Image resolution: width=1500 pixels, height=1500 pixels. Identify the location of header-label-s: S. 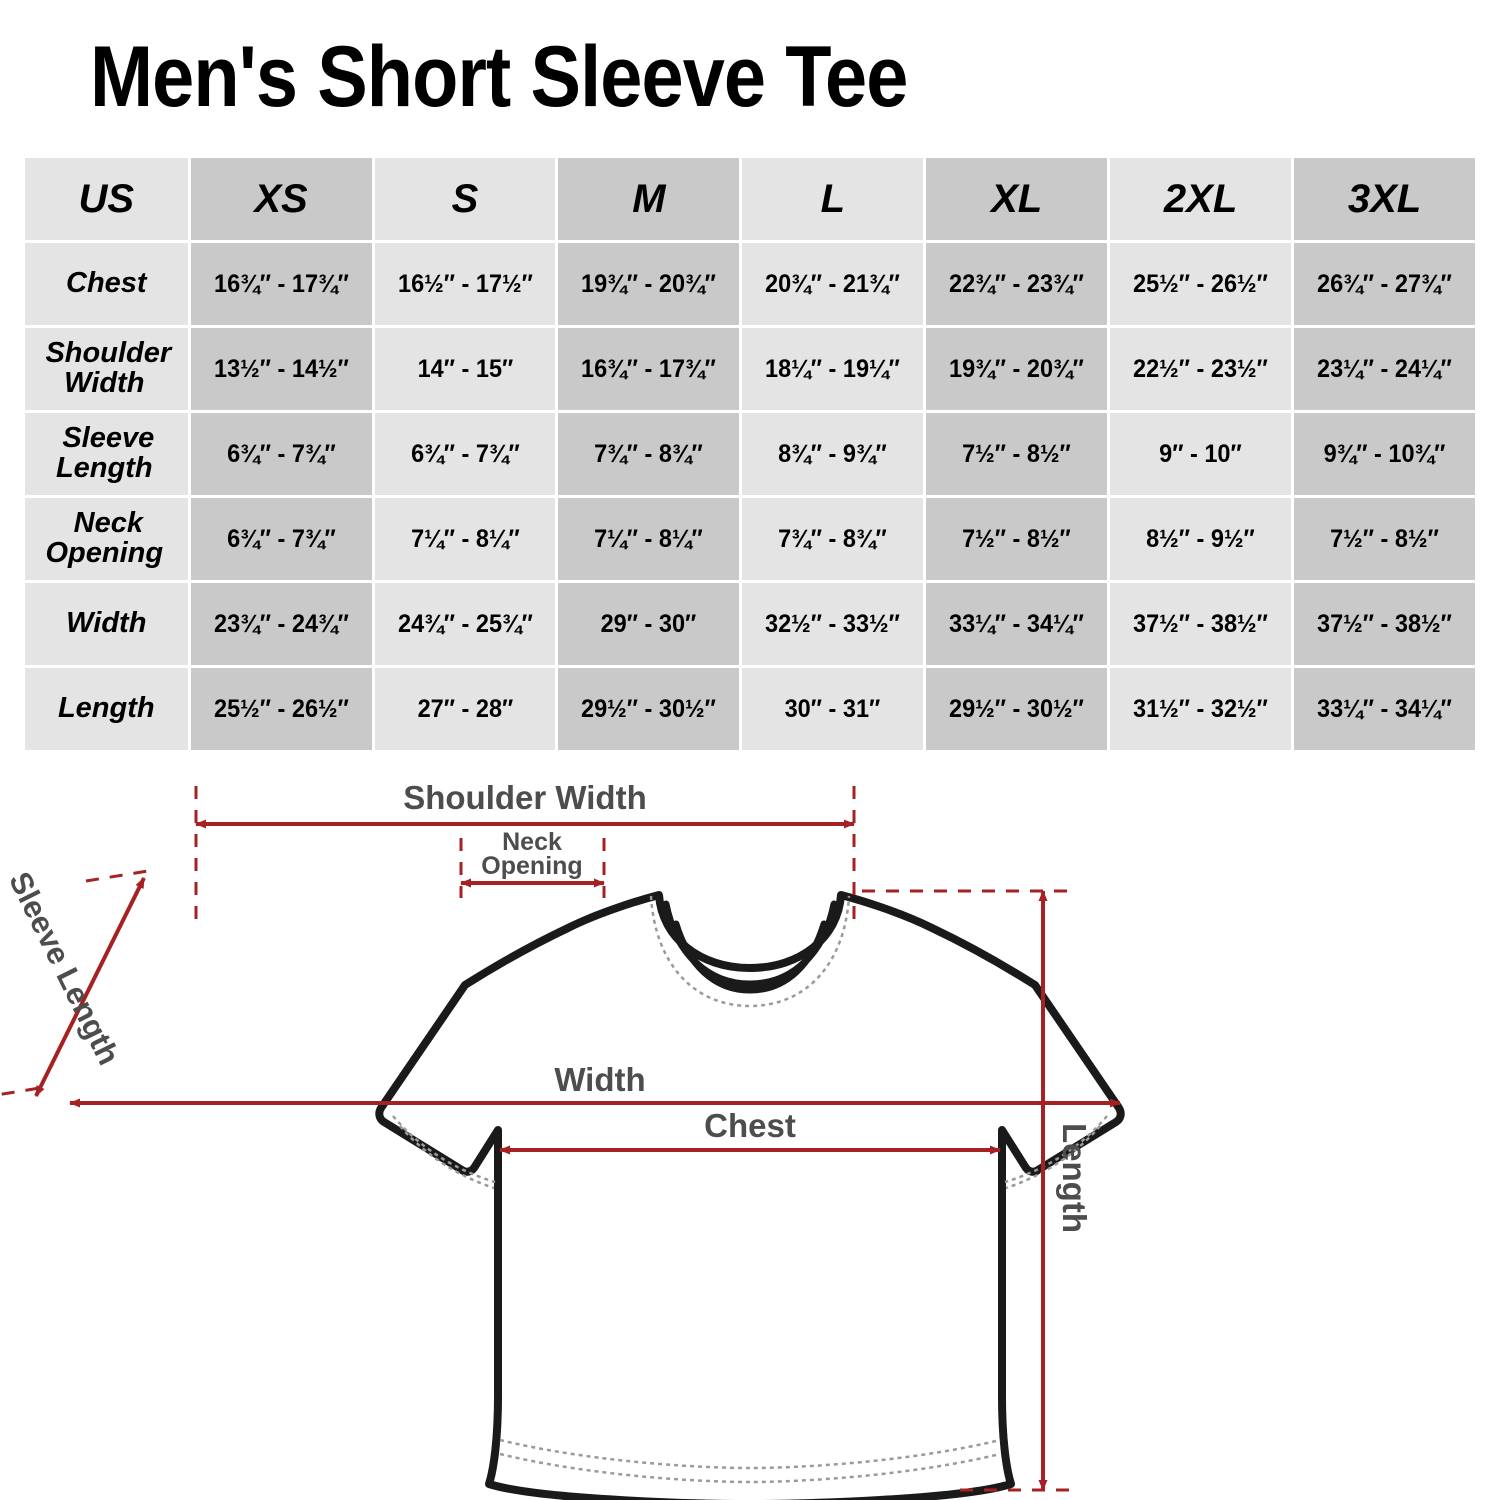
(465, 198).